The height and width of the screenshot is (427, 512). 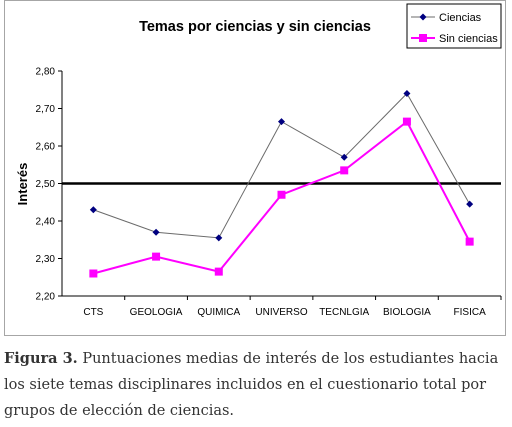 What do you see at coordinates (423, 38) in the screenshot?
I see `legend-marker-square` at bounding box center [423, 38].